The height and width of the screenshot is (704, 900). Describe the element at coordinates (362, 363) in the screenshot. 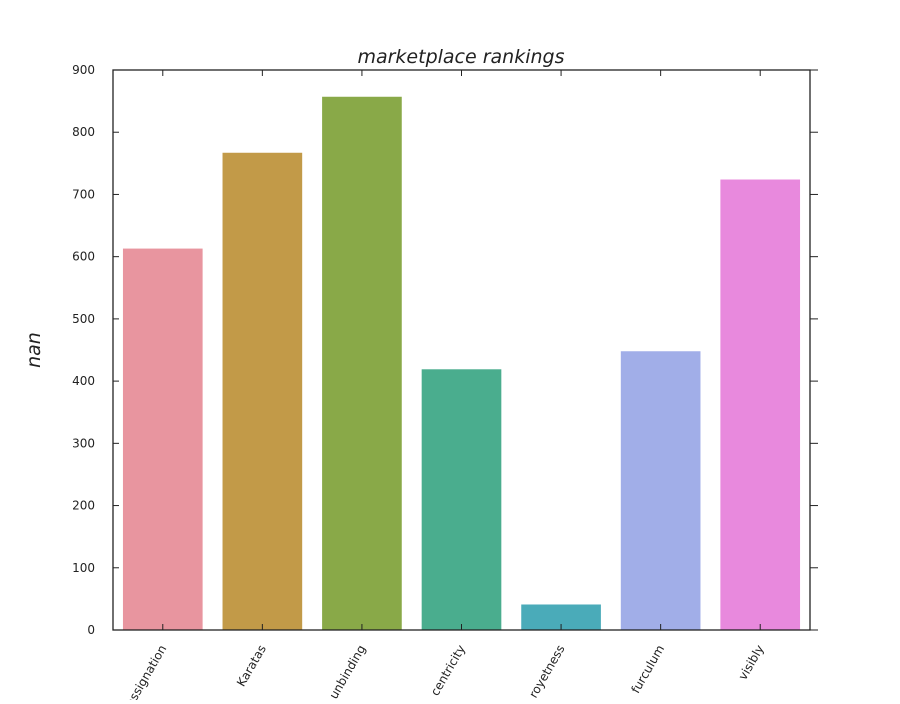

I see `bar-unbinding` at that location.